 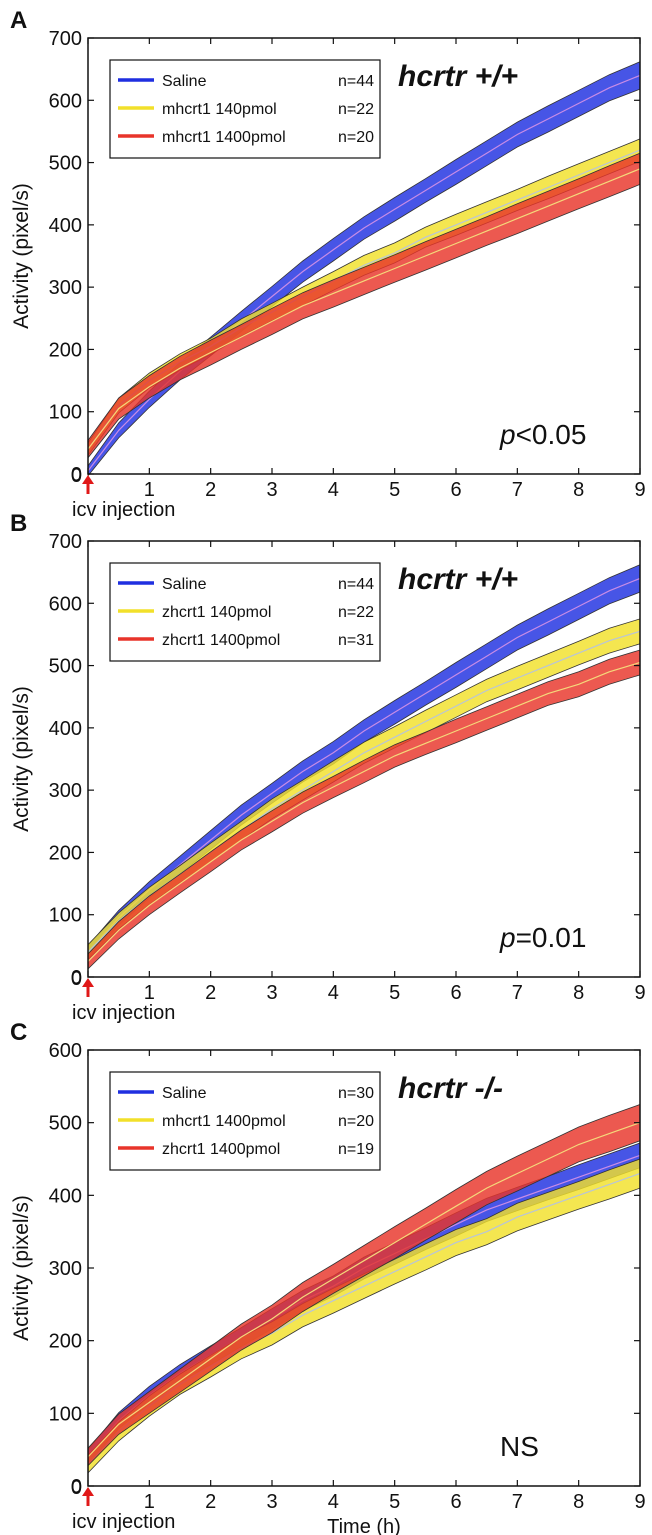 I want to click on genotype-label: hcrtr +/+, so click(x=458, y=76).